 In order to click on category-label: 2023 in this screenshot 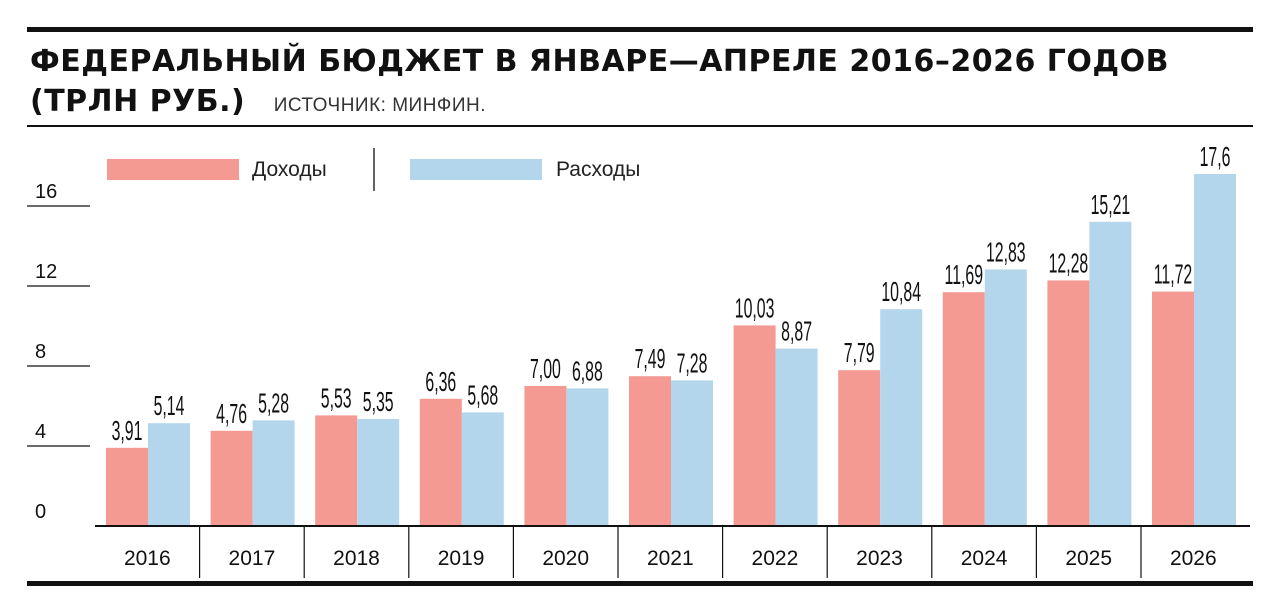, I will do `click(879, 558)`.